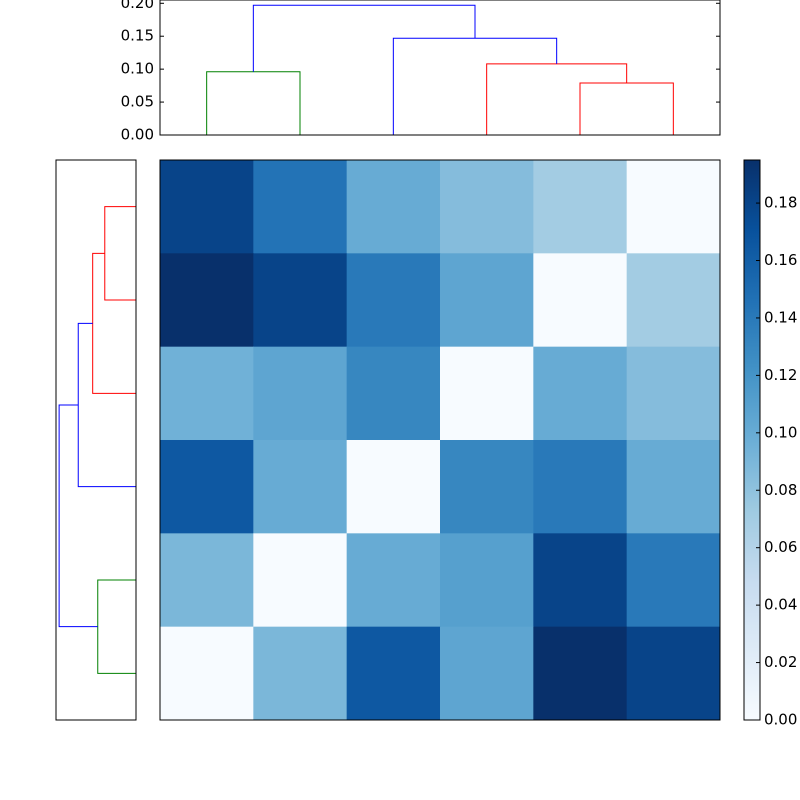  What do you see at coordinates (780, 317) in the screenshot?
I see `colorbar-tick-label: 0.14` at bounding box center [780, 317].